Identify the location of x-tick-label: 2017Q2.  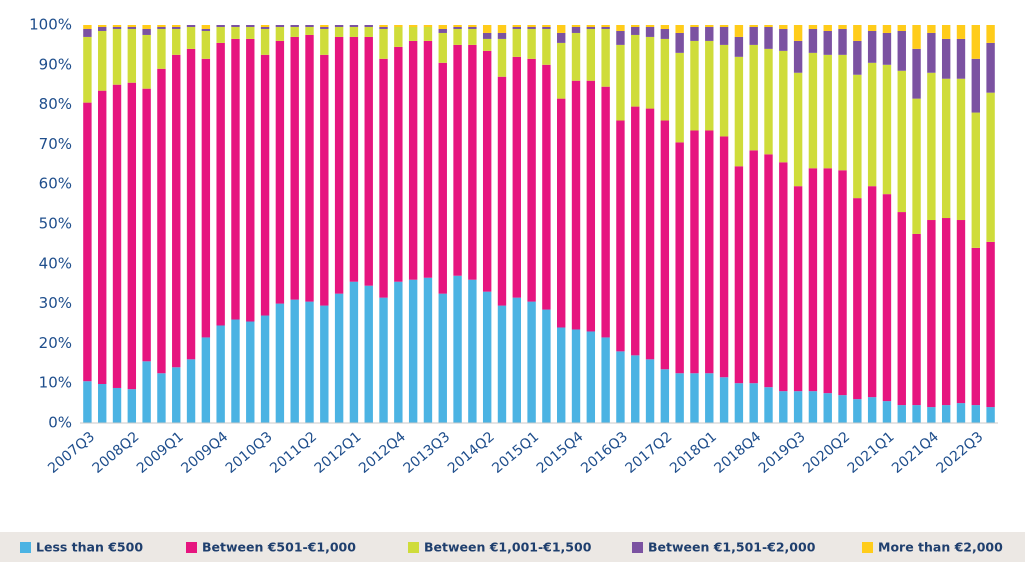
(649, 453).